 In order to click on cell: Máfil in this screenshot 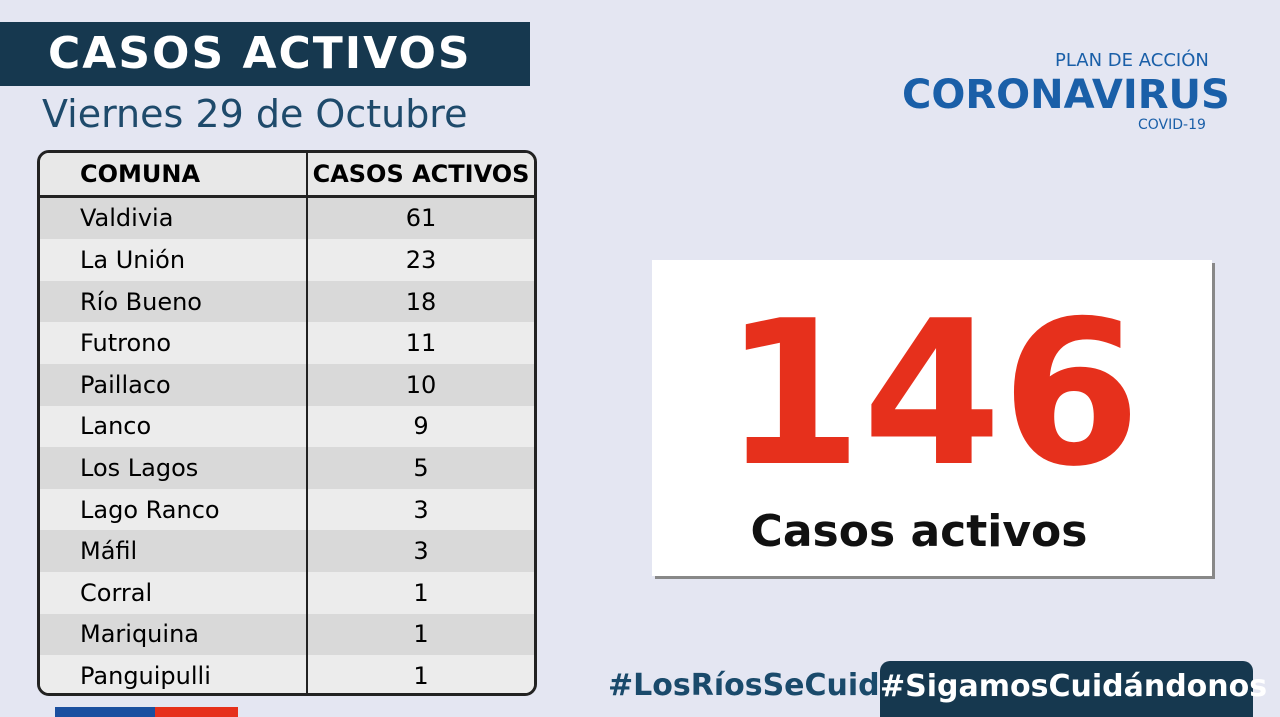, I will do `click(174, 551)`.